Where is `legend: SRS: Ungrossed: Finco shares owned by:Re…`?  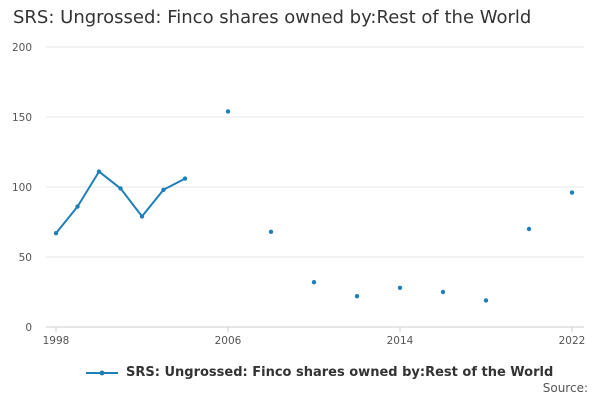 legend: SRS: Ungrossed: Finco shares owned by:Re… is located at coordinates (318, 372).